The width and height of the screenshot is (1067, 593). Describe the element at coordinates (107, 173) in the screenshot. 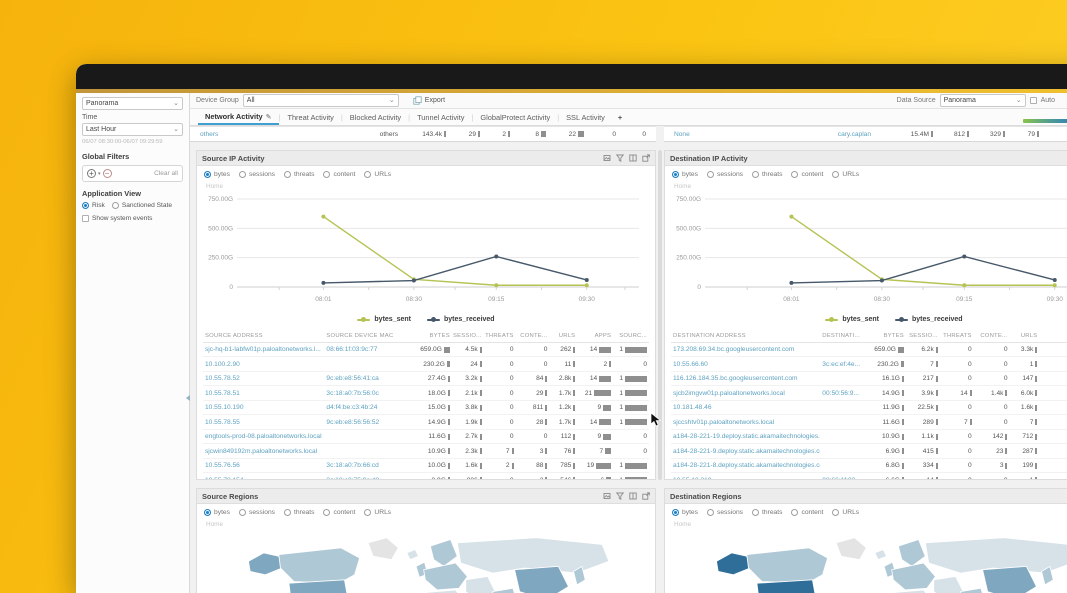

I see `remove-filter-icon: −` at that location.